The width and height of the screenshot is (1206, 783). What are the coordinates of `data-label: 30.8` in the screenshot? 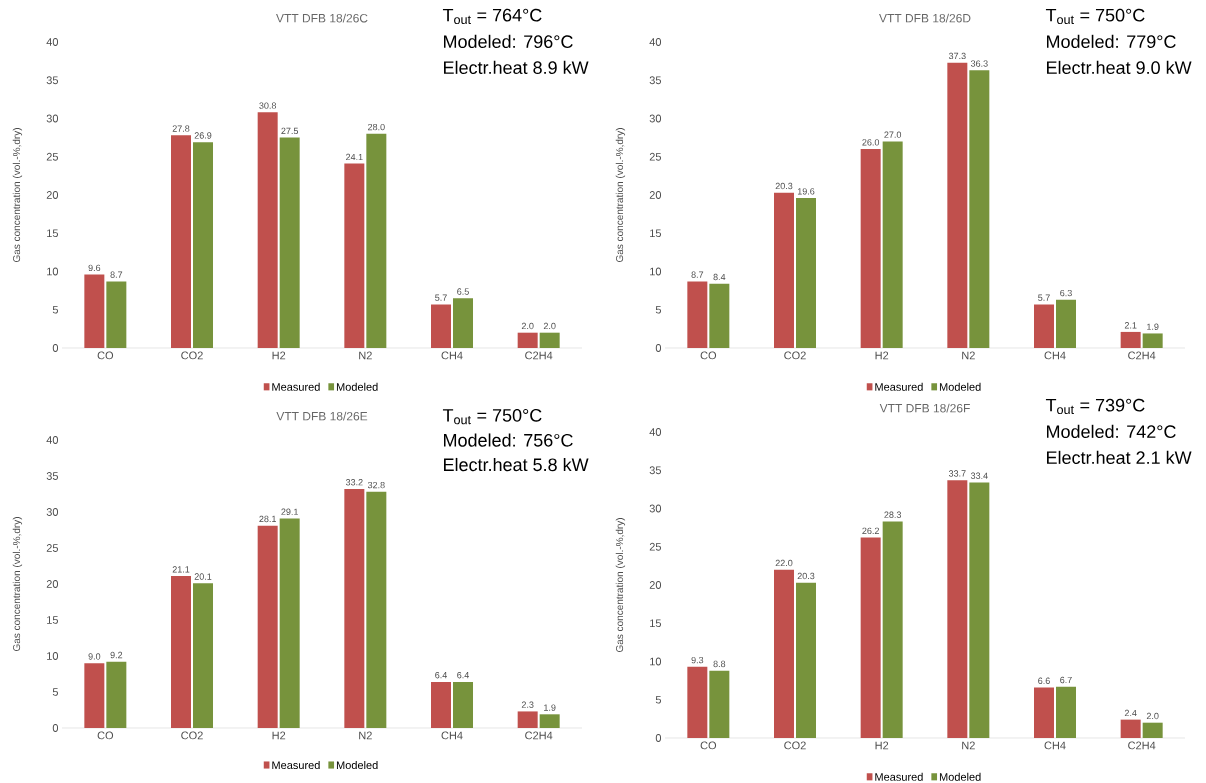 It's located at (268, 105).